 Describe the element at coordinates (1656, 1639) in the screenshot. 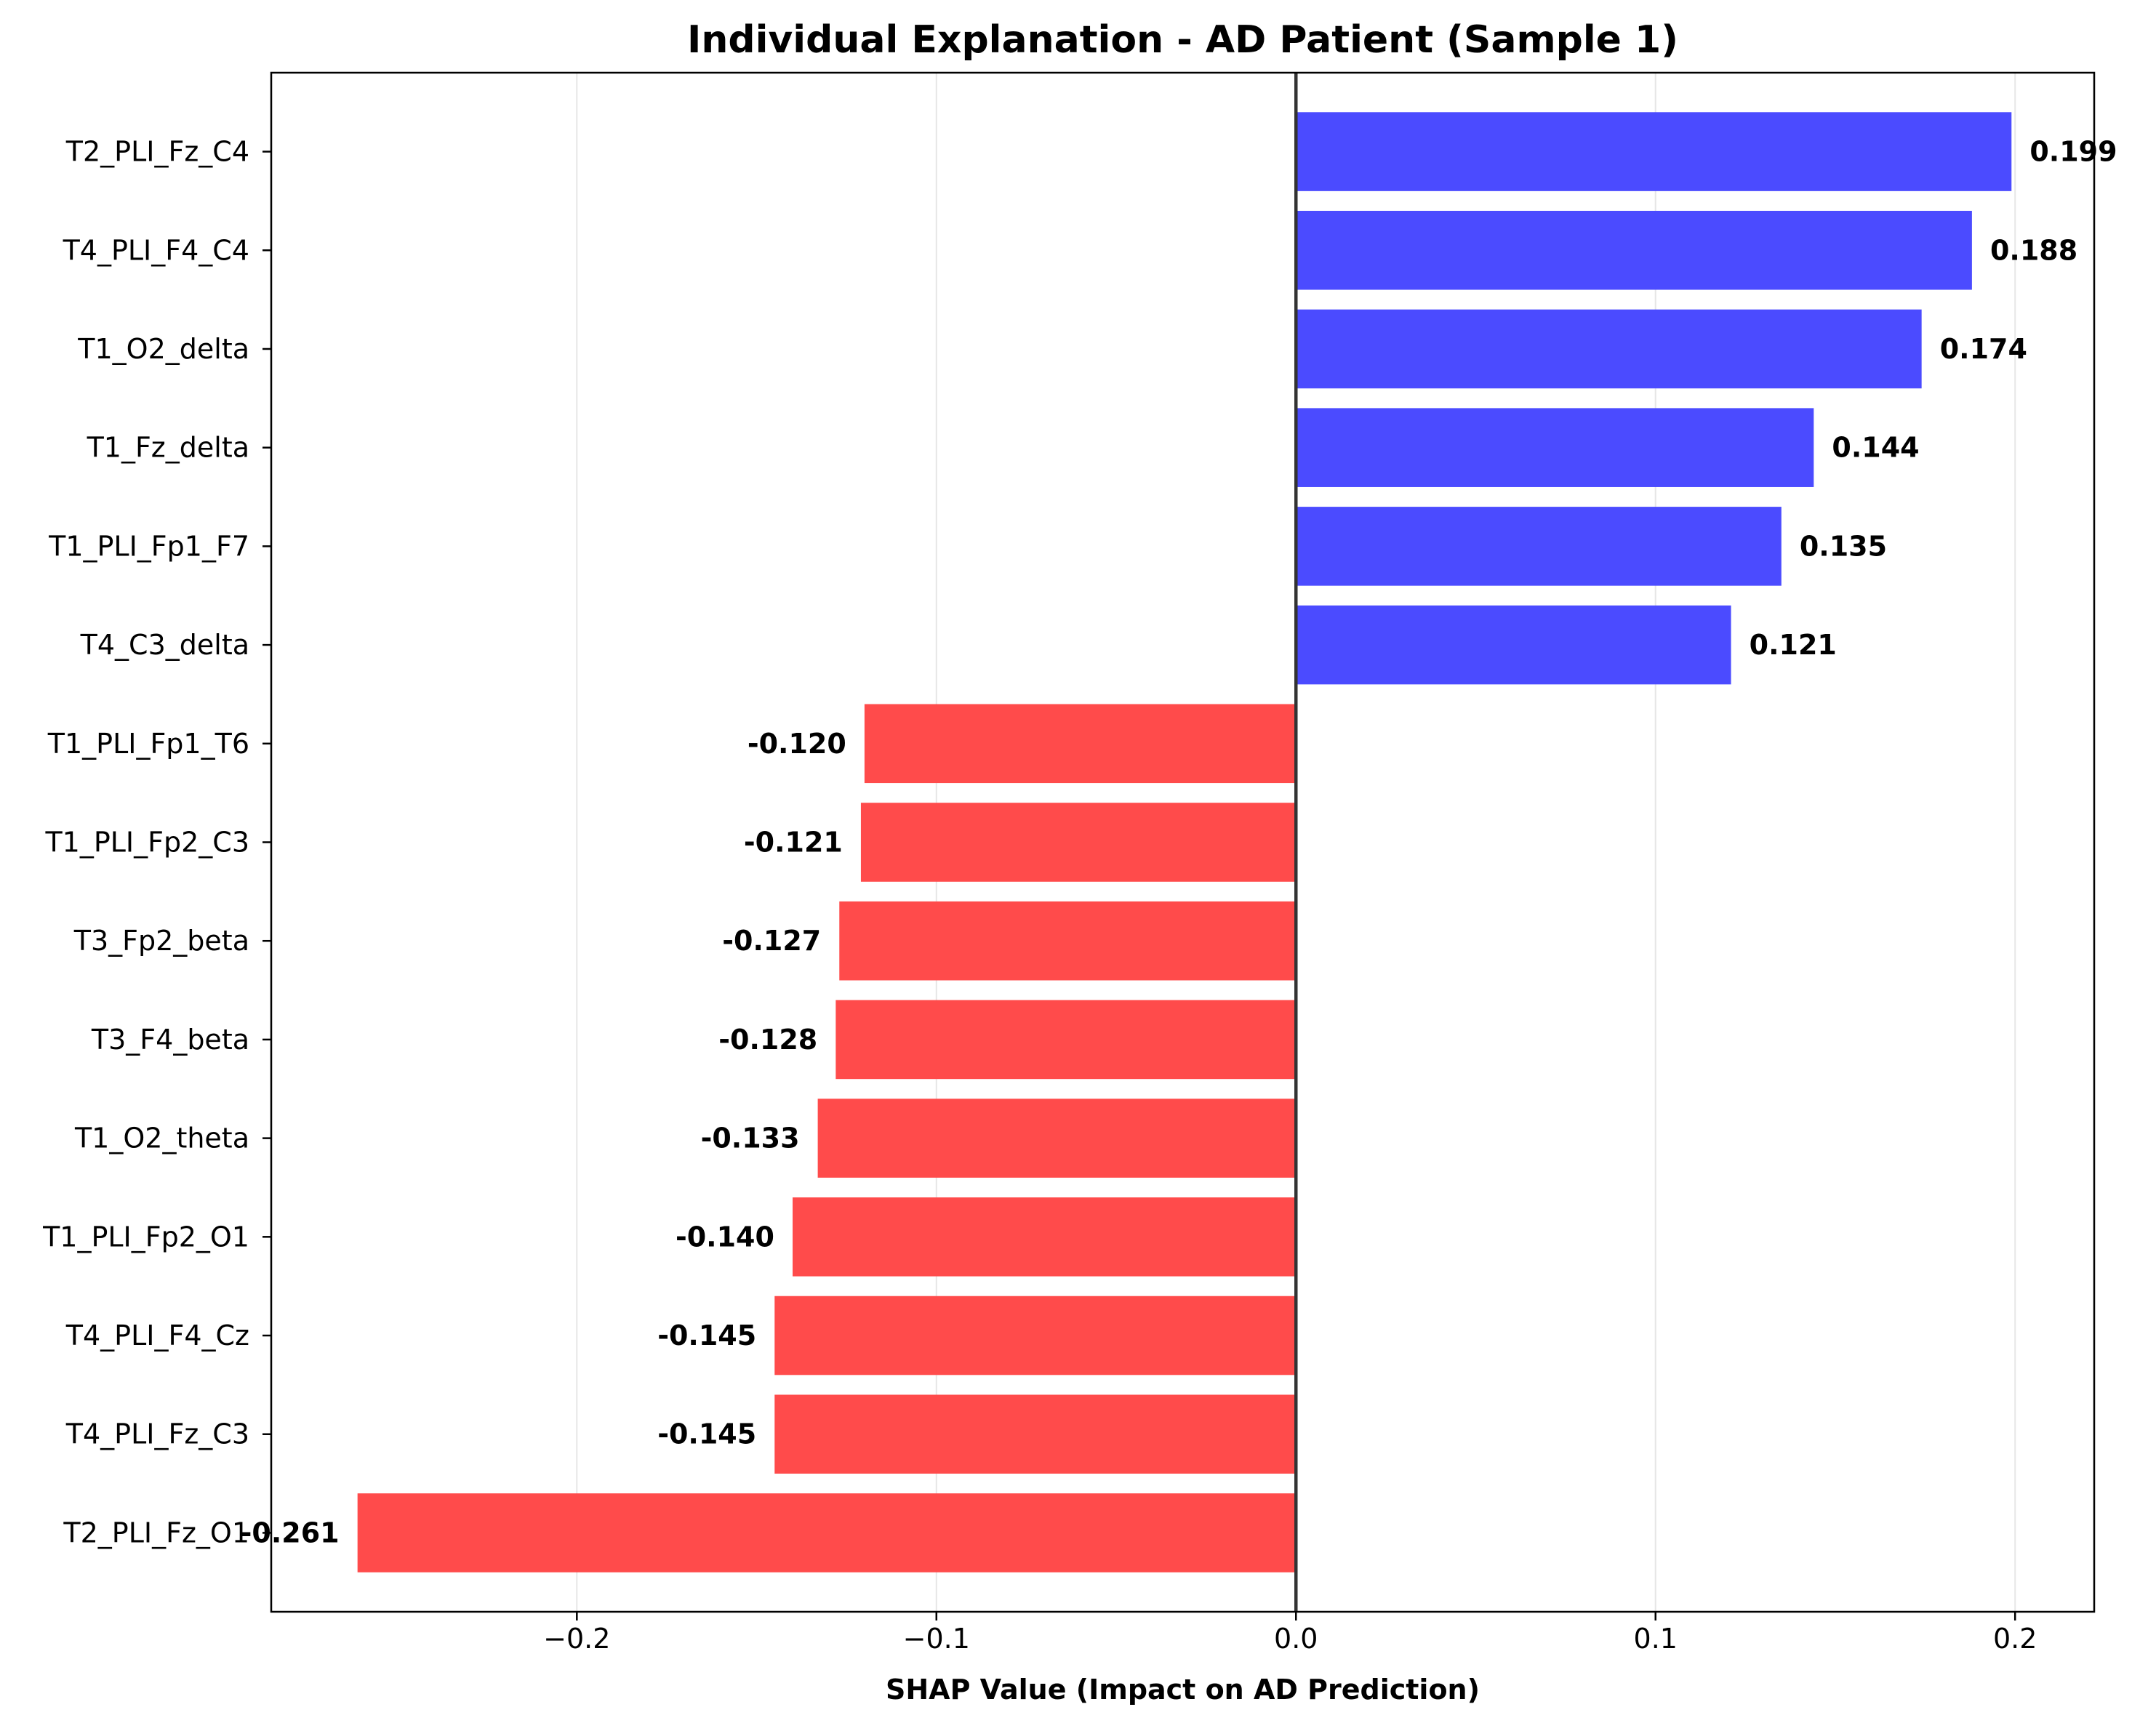

I see `x-tick-label-3: 0.1` at that location.